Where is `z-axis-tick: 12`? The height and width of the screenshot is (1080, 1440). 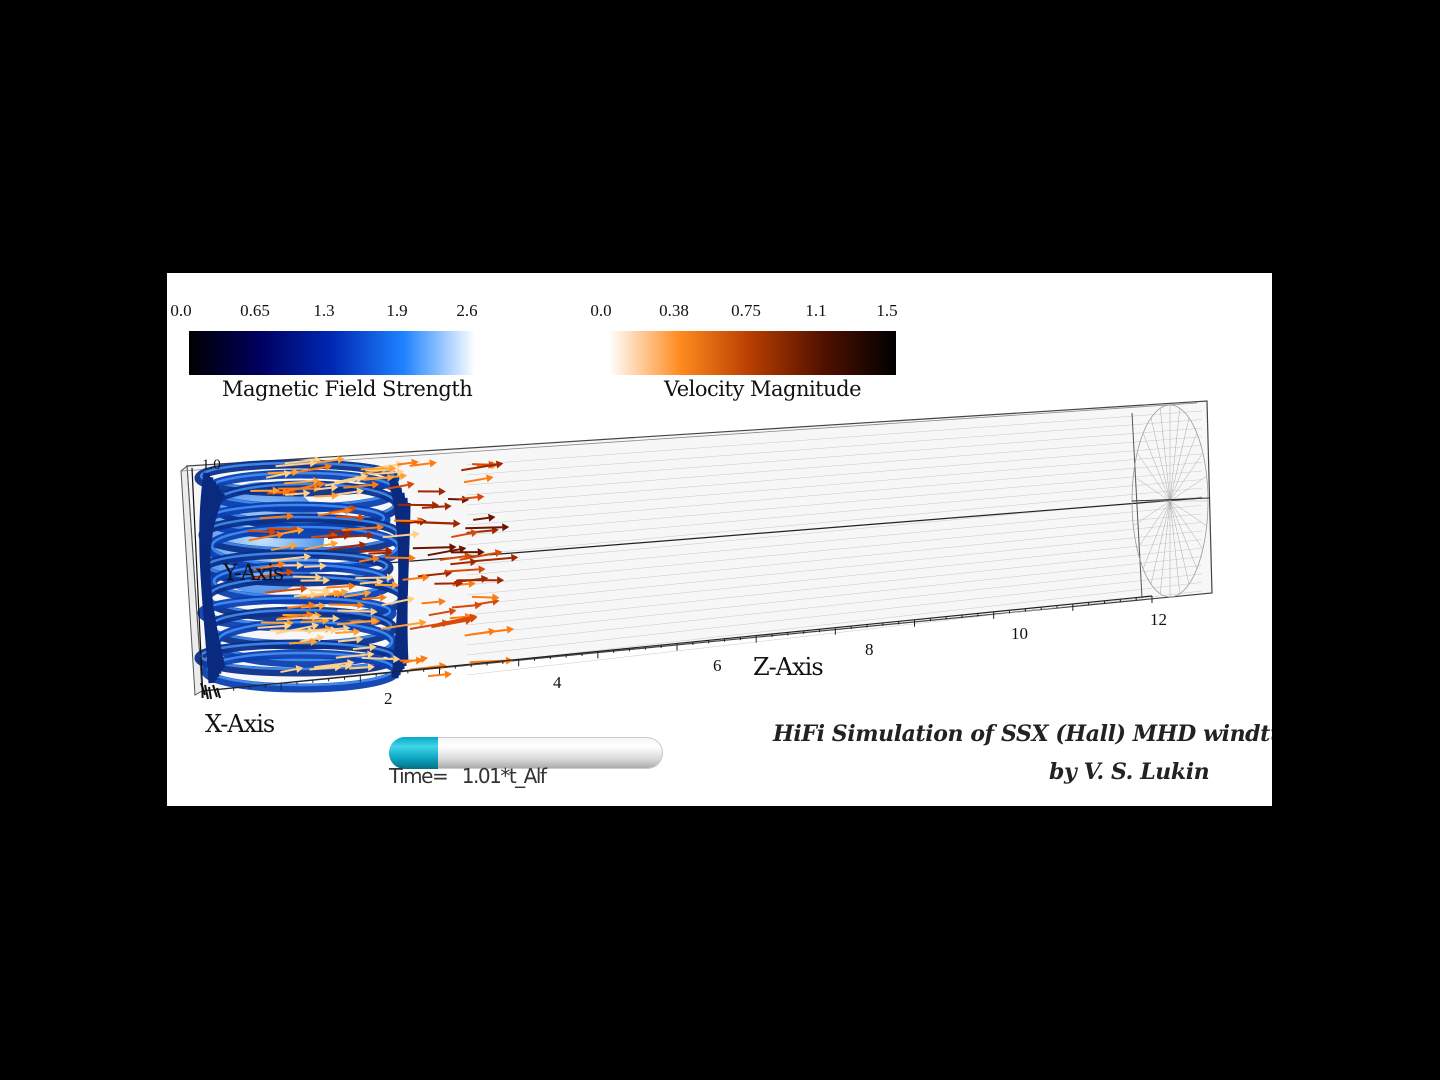 z-axis-tick: 12 is located at coordinates (1158, 619).